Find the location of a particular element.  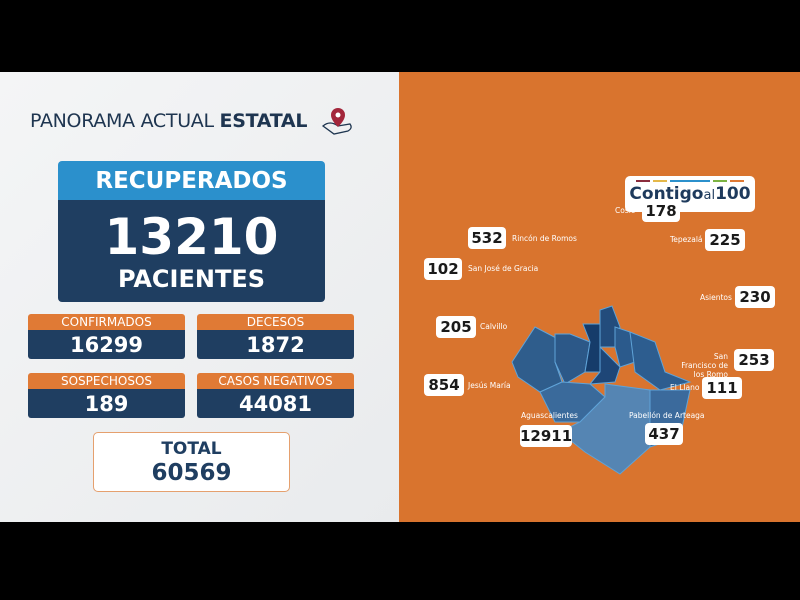

stat-value: 1872 is located at coordinates (275, 344).